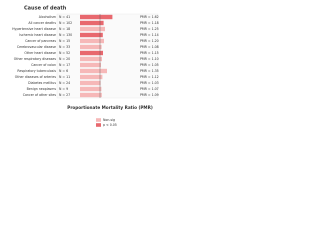  Describe the element at coordinates (45, 9) in the screenshot. I see `chart-title: Cause of death` at that location.